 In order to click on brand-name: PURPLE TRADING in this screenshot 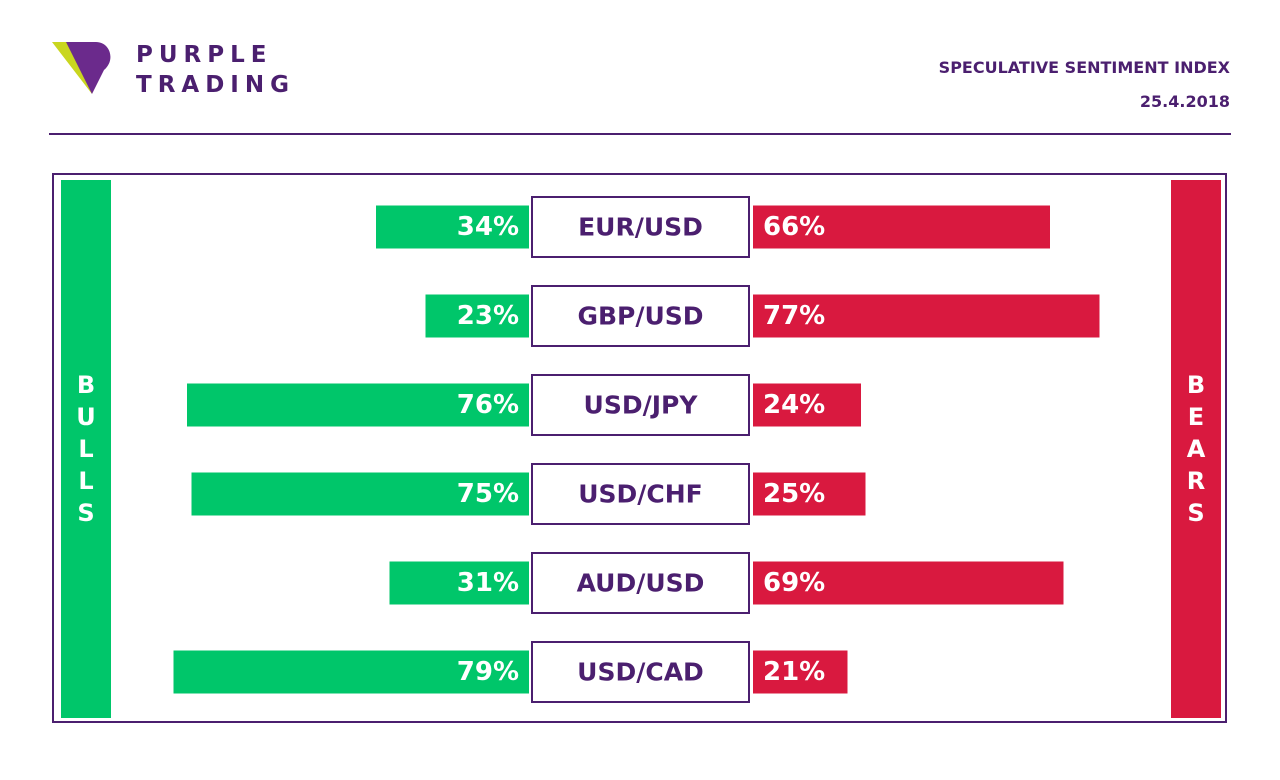, I will do `click(215, 70)`.